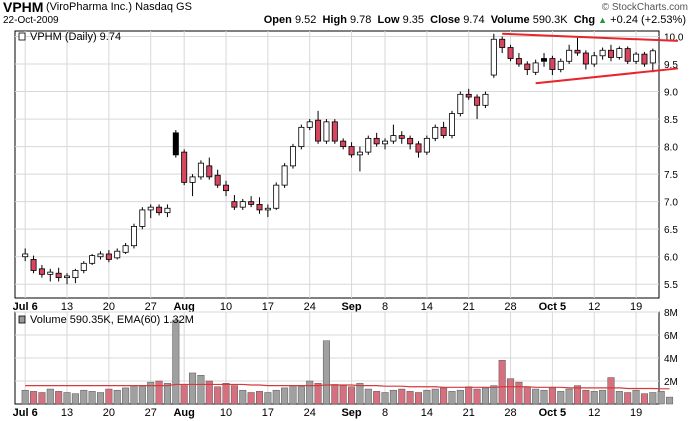 The image size is (700, 421). What do you see at coordinates (636, 413) in the screenshot?
I see `volume-x-tick-label: 19` at bounding box center [636, 413].